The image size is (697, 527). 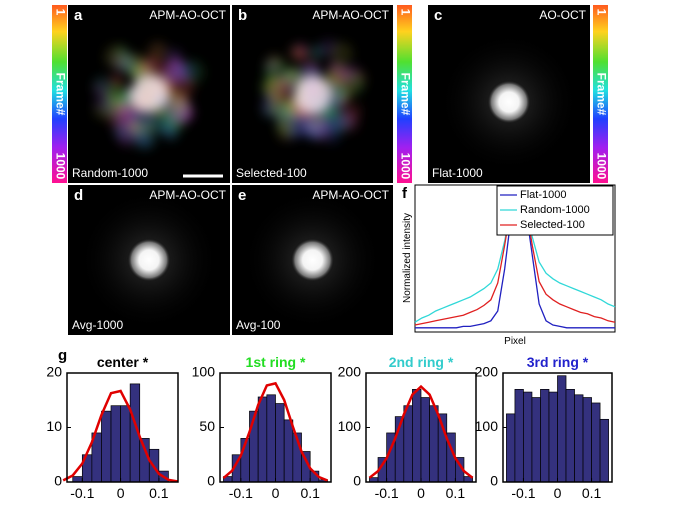 What do you see at coordinates (555, 210) in the screenshot?
I see `legend-label: Random-1000` at bounding box center [555, 210].